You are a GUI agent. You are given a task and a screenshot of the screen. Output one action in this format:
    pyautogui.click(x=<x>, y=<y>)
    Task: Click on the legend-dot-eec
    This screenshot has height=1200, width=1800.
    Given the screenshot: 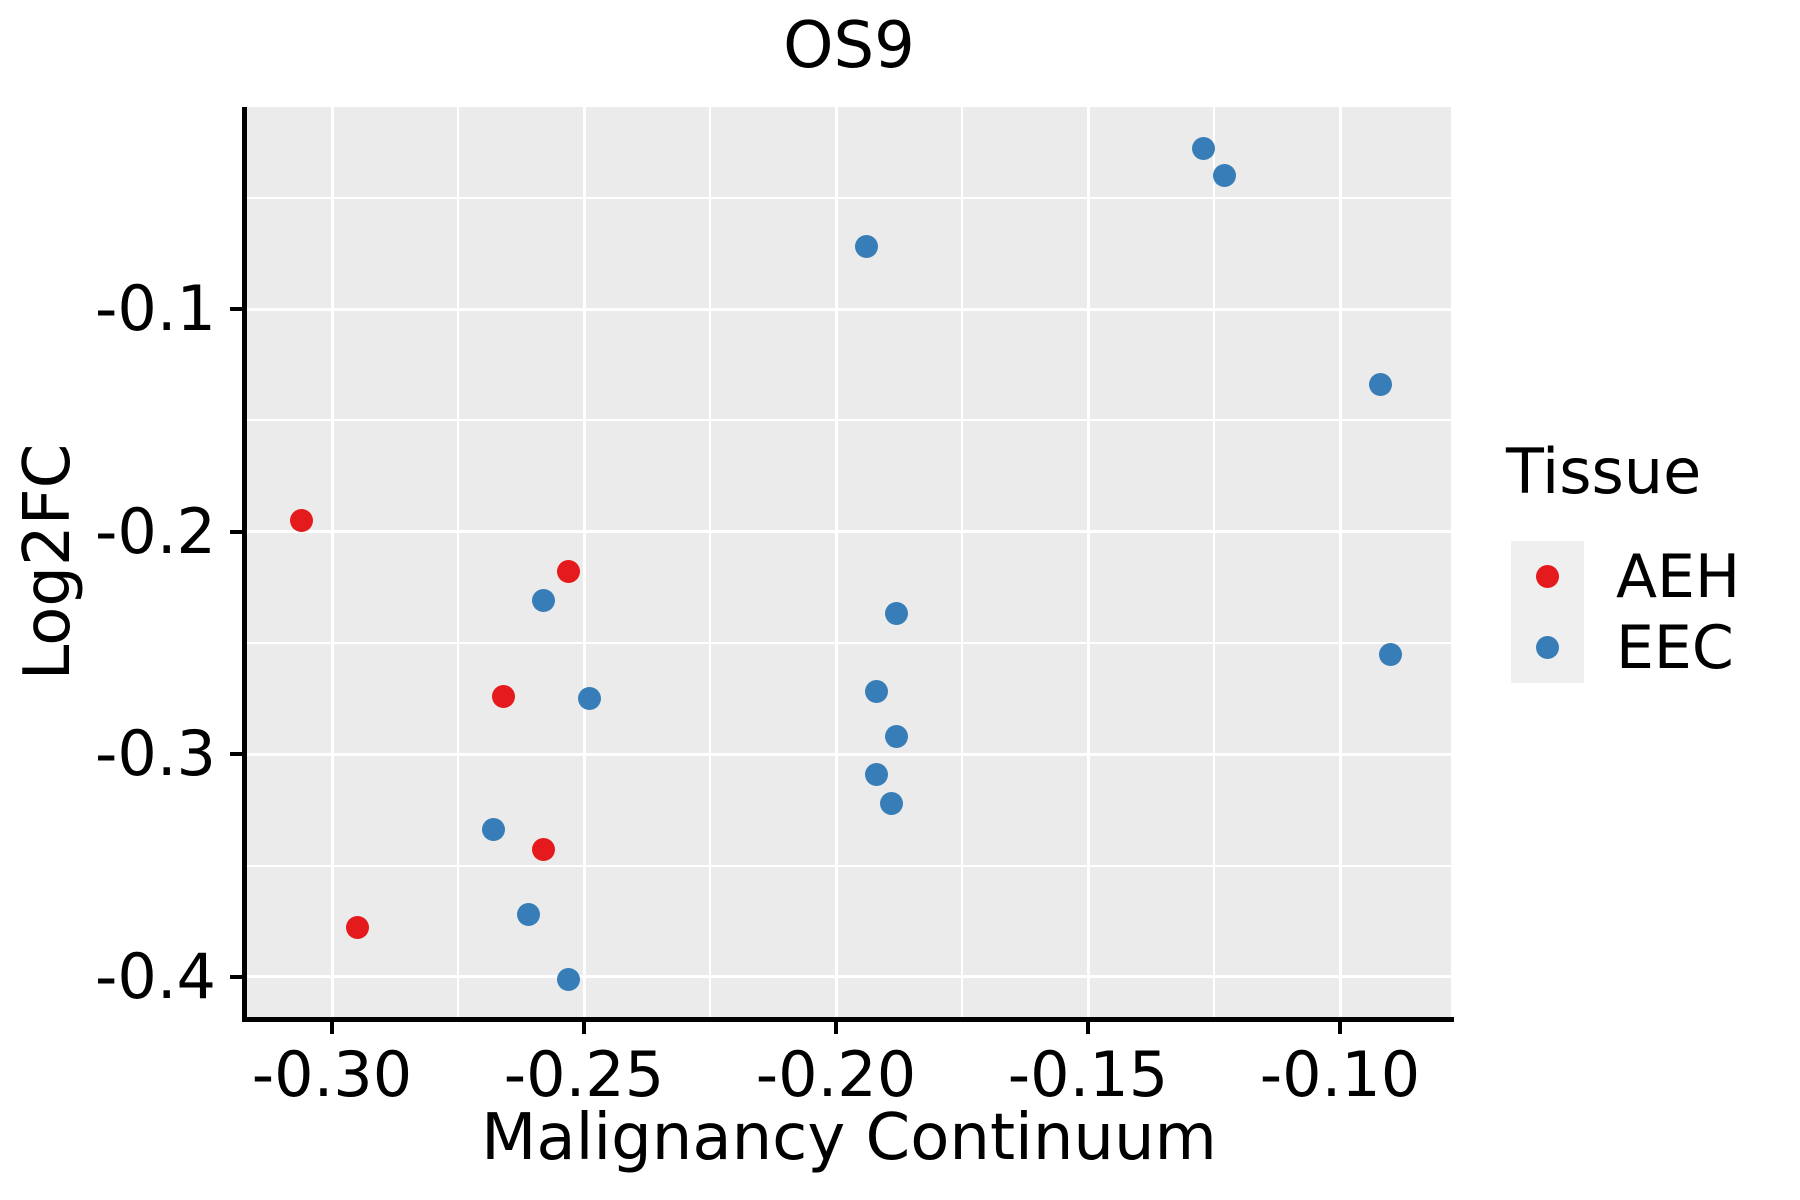 What is the action you would take?
    pyautogui.click(x=1547, y=647)
    